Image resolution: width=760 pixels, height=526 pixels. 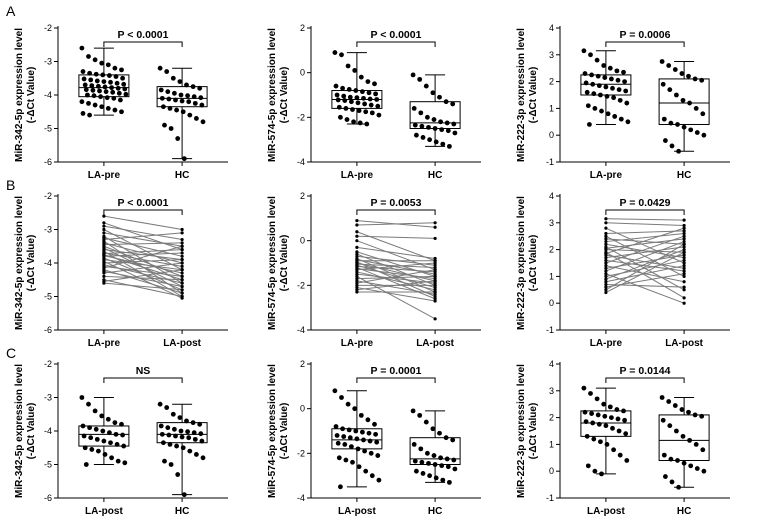 What do you see at coordinates (48, 62) in the screenshot?
I see `y-tick-label: -3` at bounding box center [48, 62].